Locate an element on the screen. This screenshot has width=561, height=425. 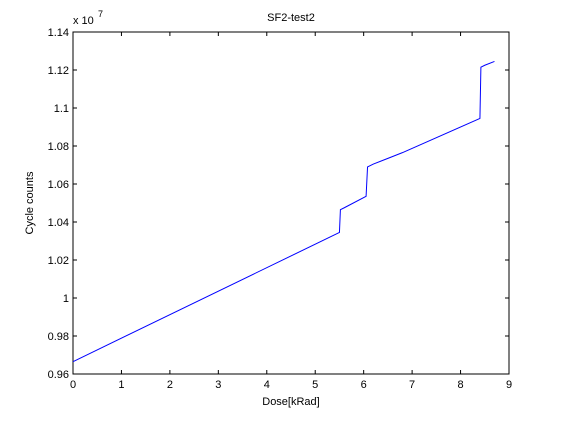
x-tick-label: 5 is located at coordinates (315, 385).